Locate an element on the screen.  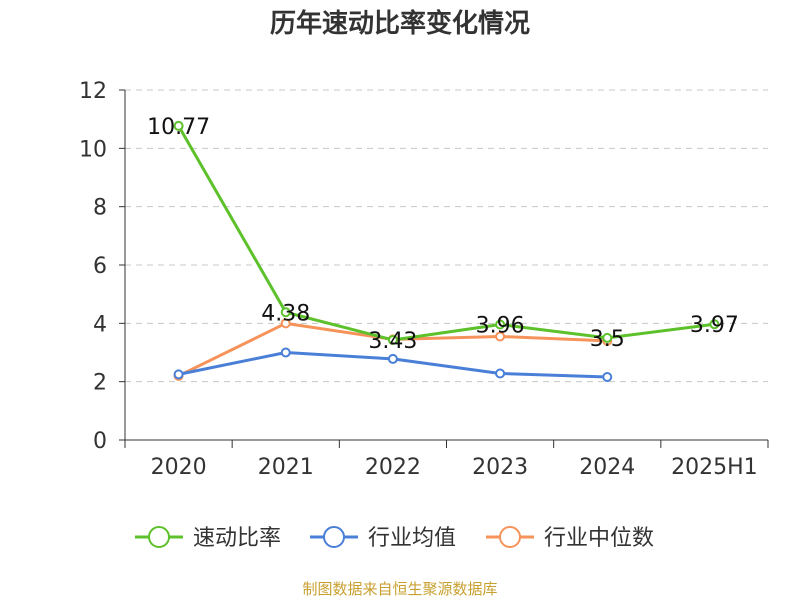
data-label: 10.77 is located at coordinates (178, 127).